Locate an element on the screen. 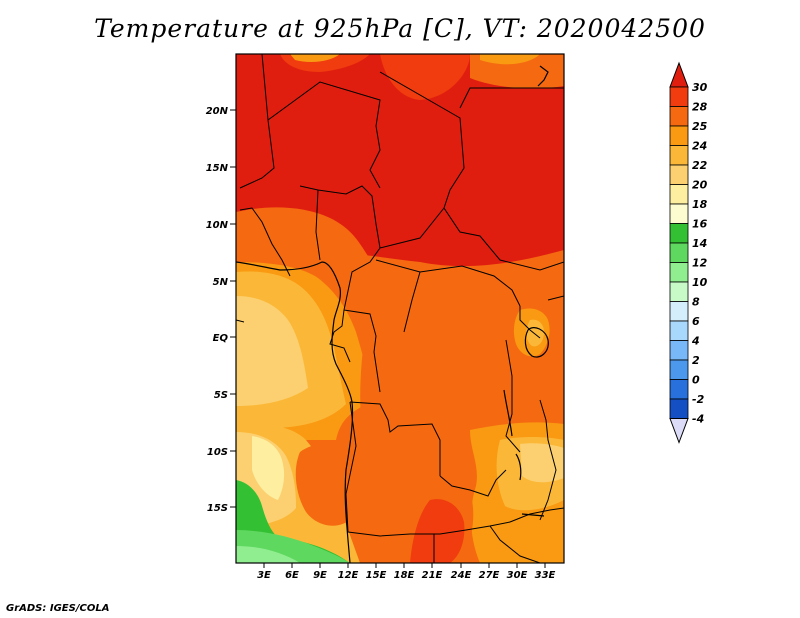 The image size is (800, 618). colorbar-label: 18 is located at coordinates (700, 204).